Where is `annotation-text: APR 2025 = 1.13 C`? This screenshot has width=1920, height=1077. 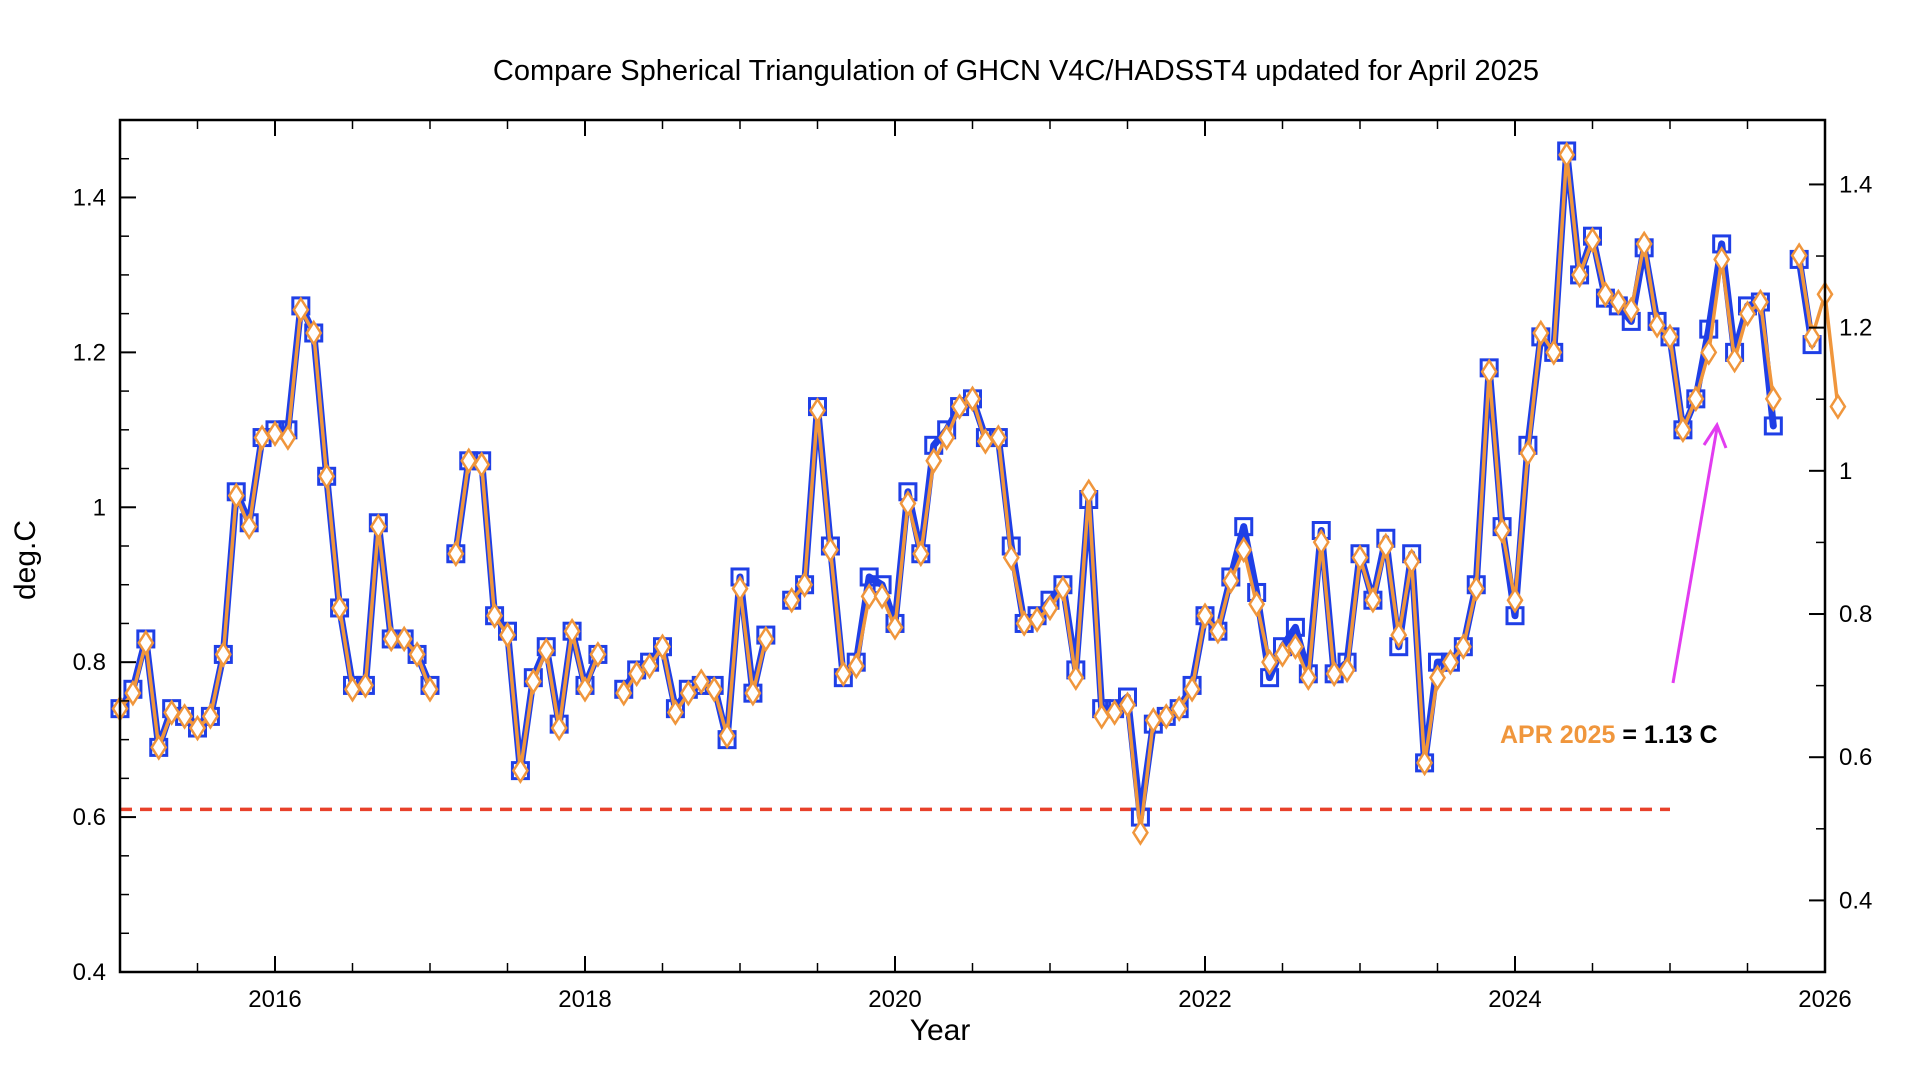
annotation-text: APR 2025 = 1.13 C is located at coordinates (1609, 735).